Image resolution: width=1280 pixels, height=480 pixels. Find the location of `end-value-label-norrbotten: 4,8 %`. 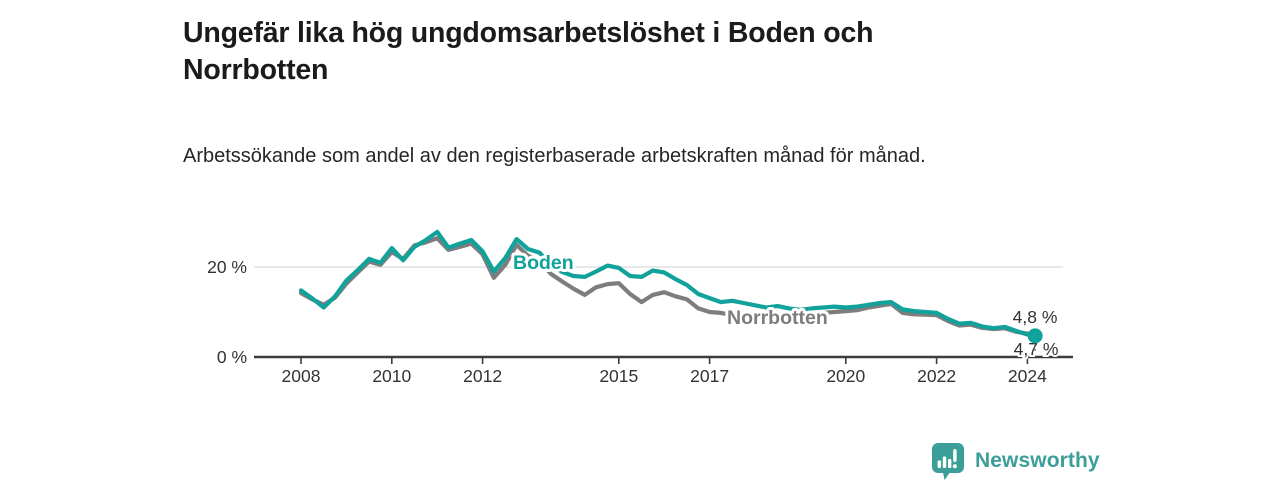

end-value-label-norrbotten: 4,8 % is located at coordinates (1035, 317).